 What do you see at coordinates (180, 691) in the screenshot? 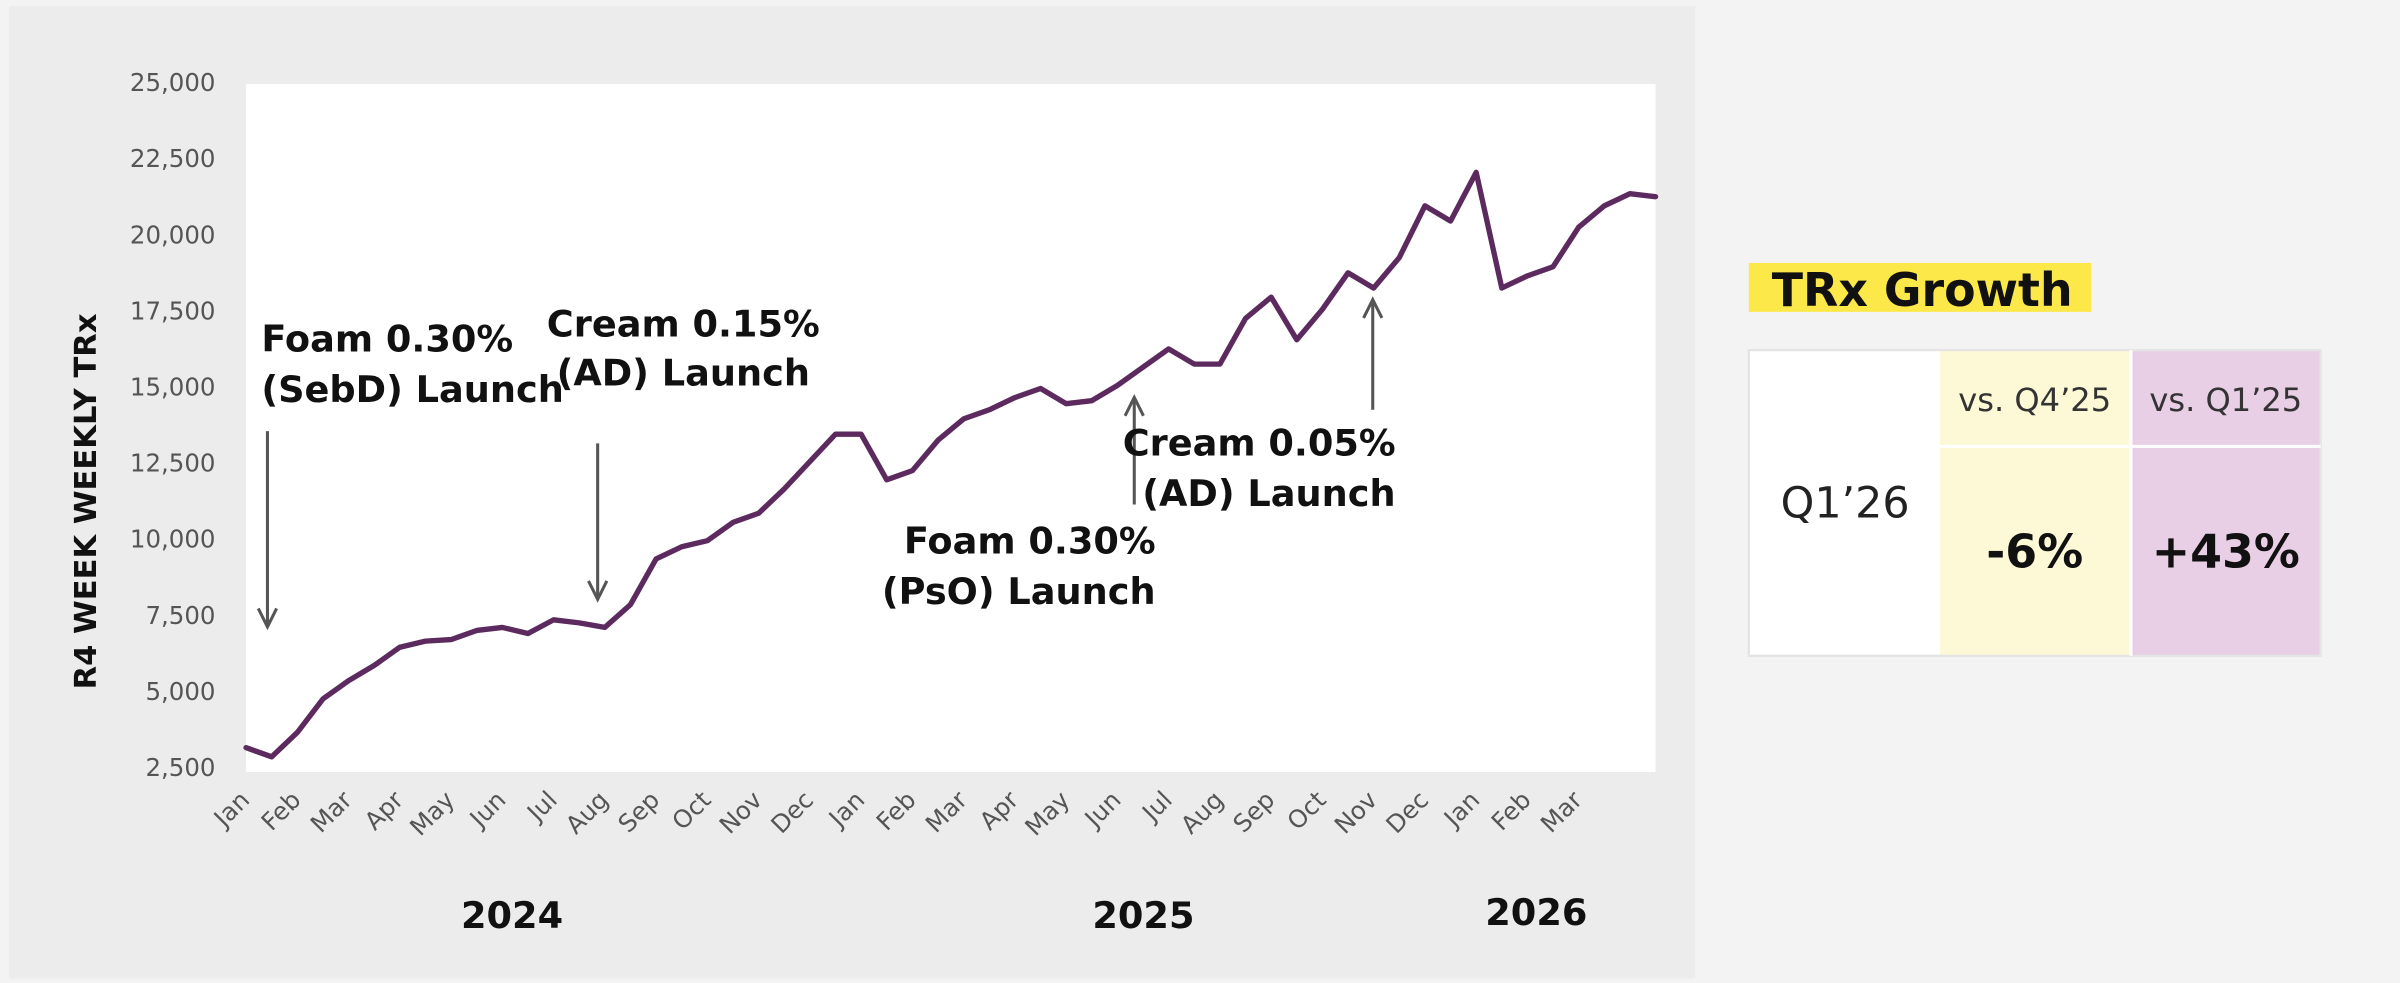
I see `y-tick-label: 5,000` at bounding box center [180, 691].